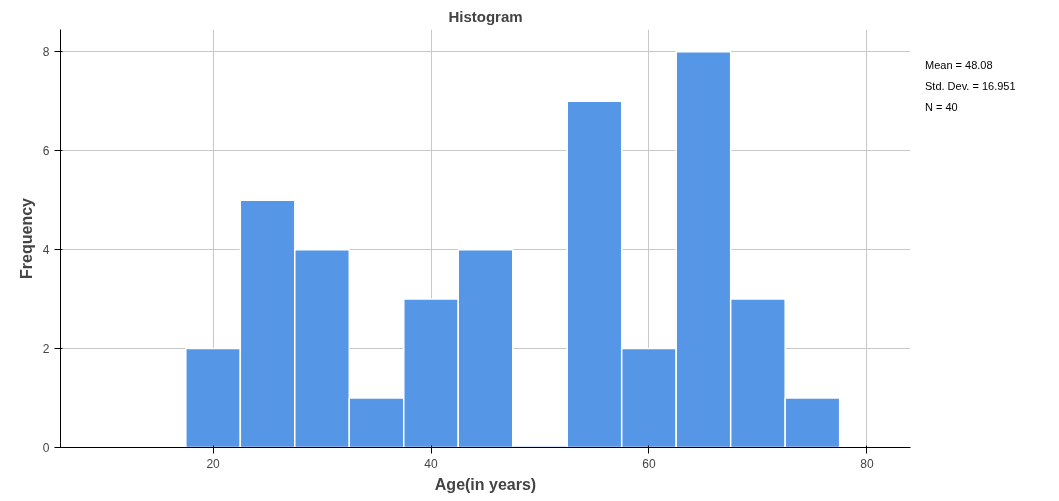 The height and width of the screenshot is (501, 1059). What do you see at coordinates (867, 463) in the screenshot?
I see `x-tick-label: 80` at bounding box center [867, 463].